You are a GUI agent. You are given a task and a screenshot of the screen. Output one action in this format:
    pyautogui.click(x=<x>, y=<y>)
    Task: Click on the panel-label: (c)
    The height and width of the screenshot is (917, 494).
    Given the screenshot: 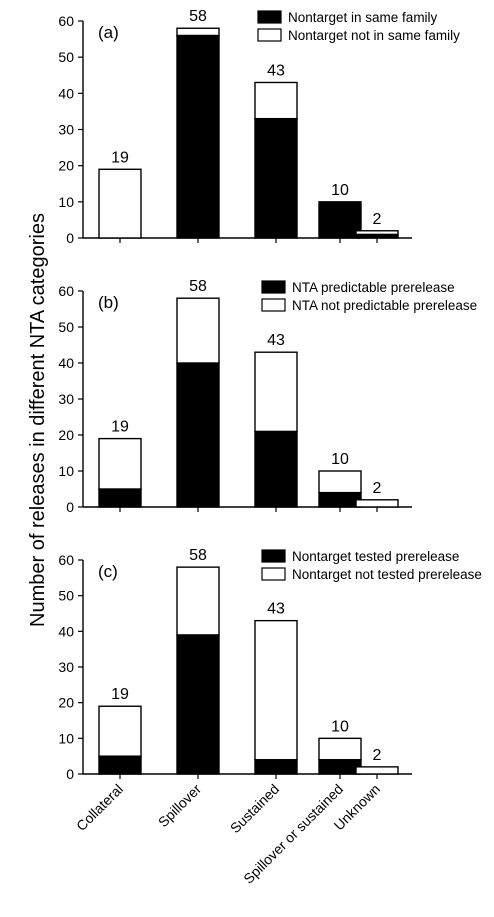 What is the action you would take?
    pyautogui.click(x=108, y=571)
    